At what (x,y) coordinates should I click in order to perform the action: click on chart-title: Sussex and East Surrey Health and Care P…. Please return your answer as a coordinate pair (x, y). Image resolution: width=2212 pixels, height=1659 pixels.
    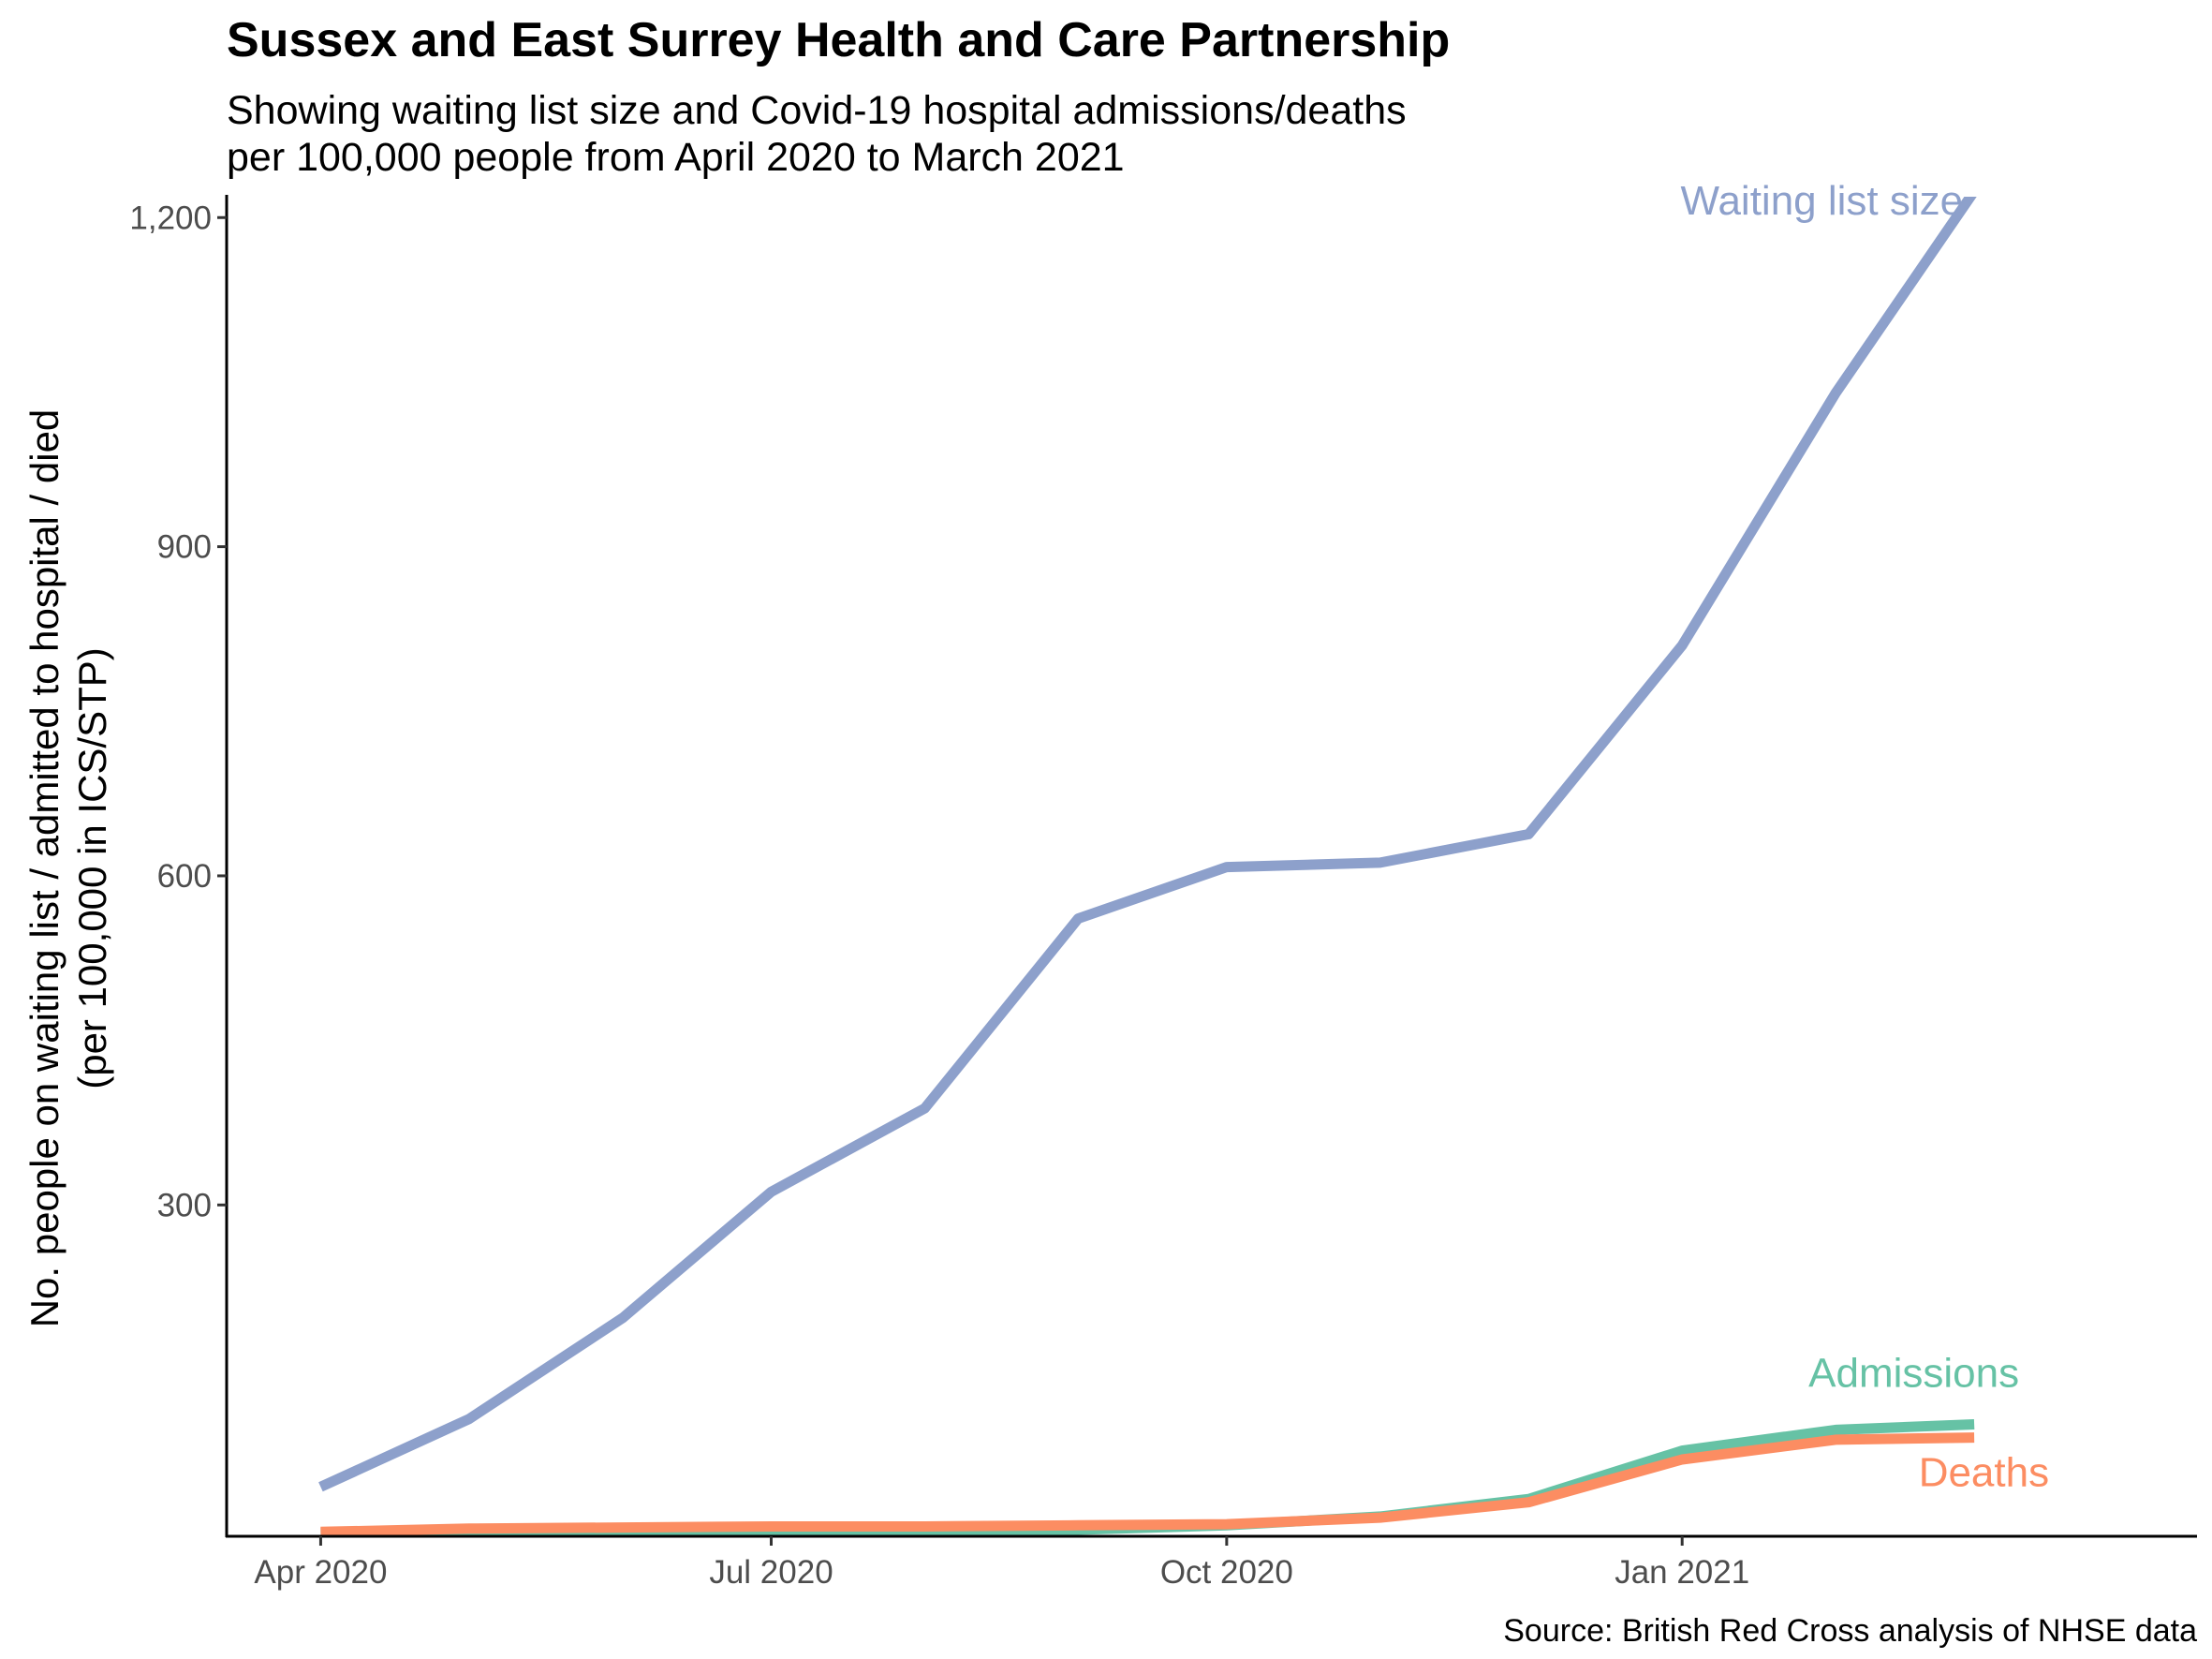
    Looking at the image, I should click on (839, 40).